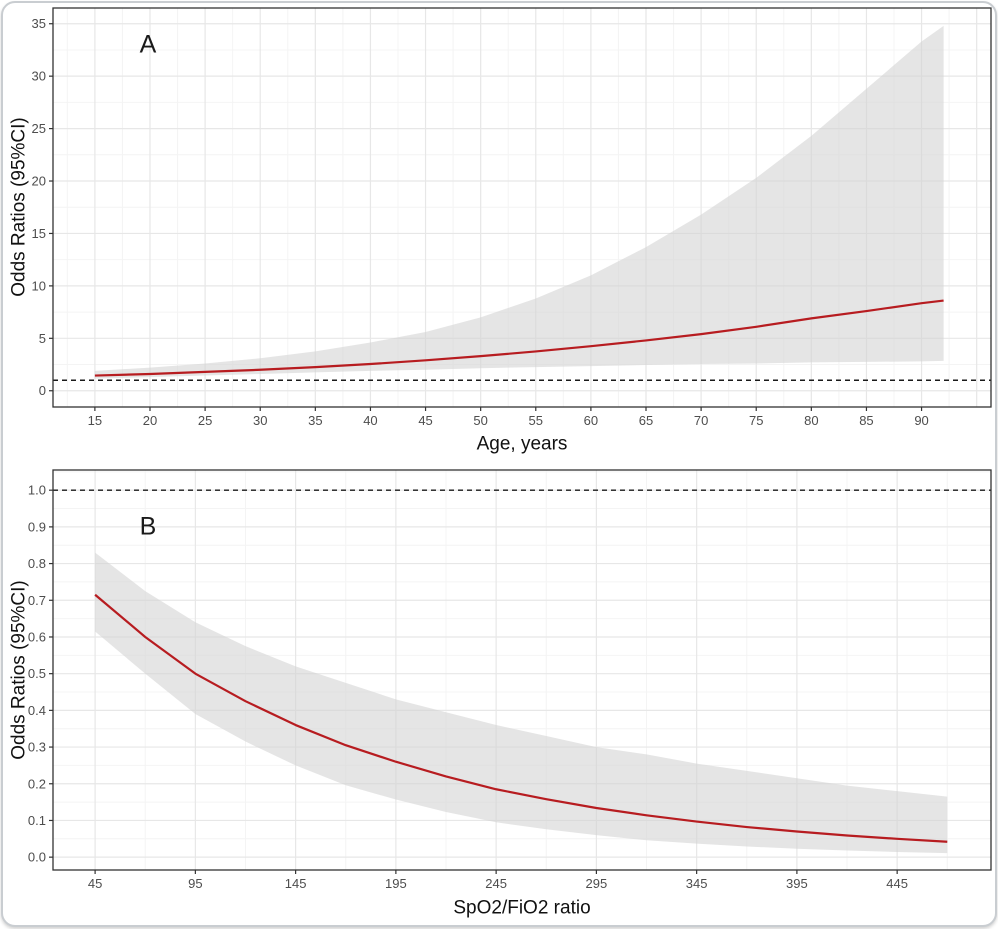  What do you see at coordinates (756, 420) in the screenshot?
I see `x-tick-label: 75` at bounding box center [756, 420].